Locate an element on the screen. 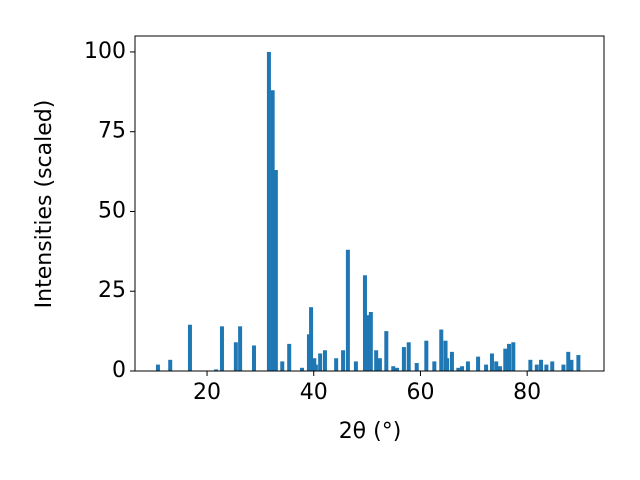 Image resolution: width=640 pixels, height=480 pixels. x-tick-label: 40 is located at coordinates (314, 392).